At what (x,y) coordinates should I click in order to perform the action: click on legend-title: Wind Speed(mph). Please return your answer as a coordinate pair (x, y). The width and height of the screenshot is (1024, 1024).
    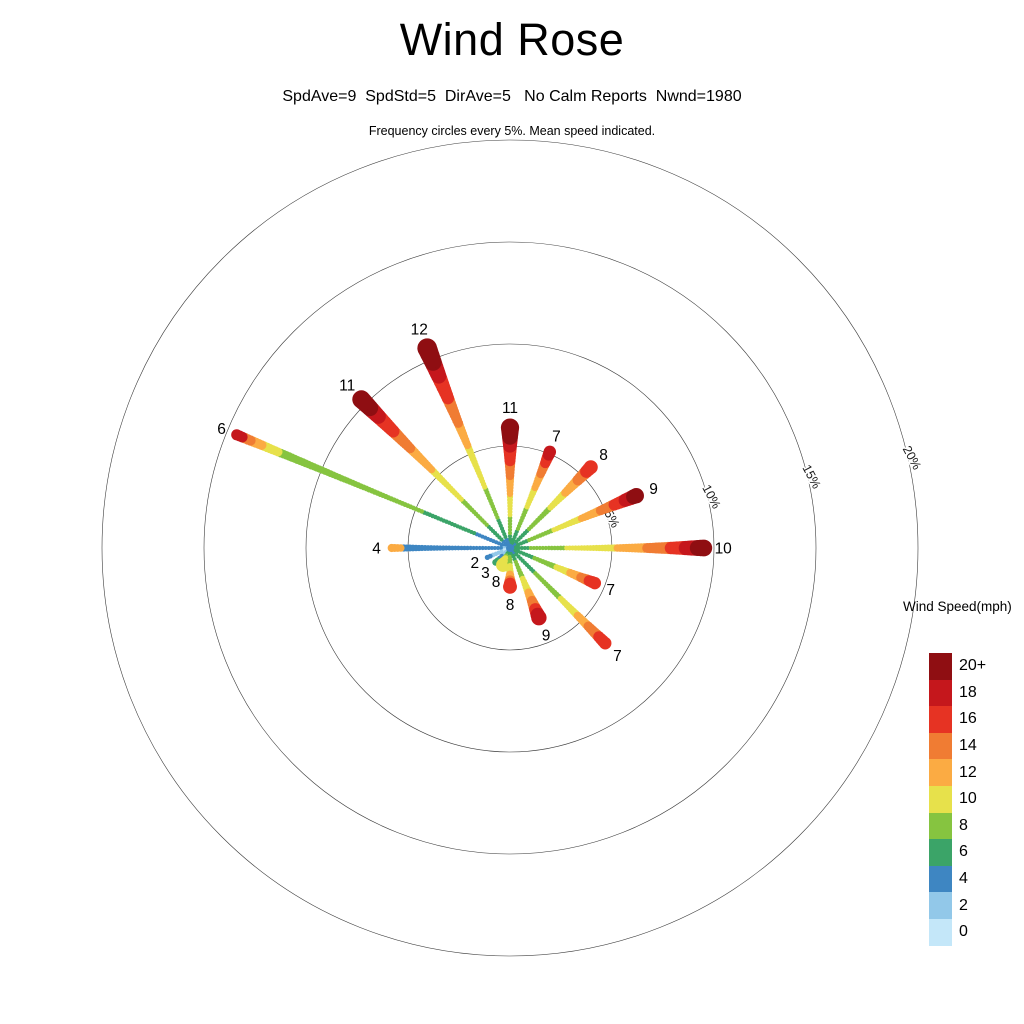
    Looking at the image, I should click on (957, 606).